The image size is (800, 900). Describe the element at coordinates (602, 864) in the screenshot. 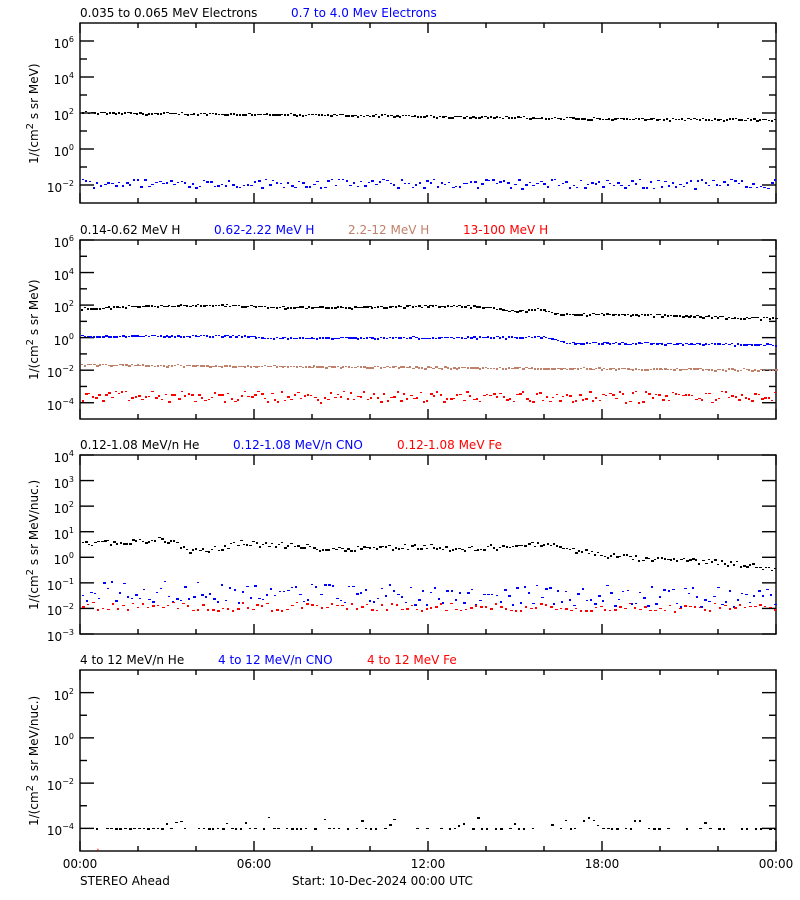

I see `x-tick-label: 18:00` at that location.